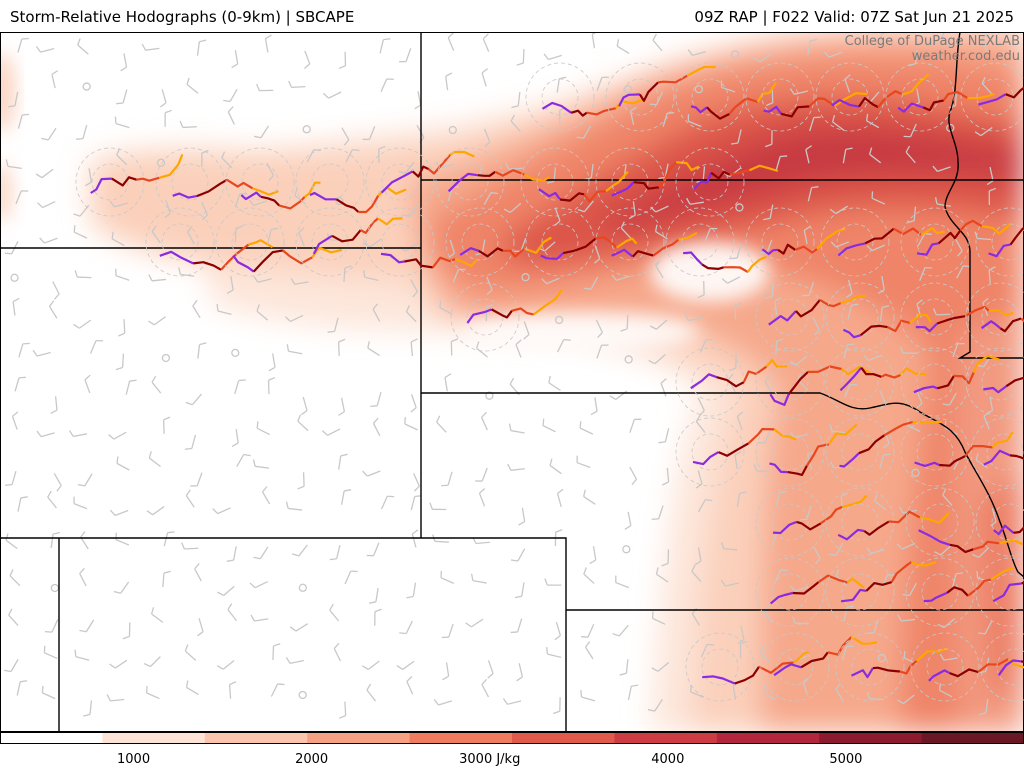 This screenshot has height=768, width=1024. What do you see at coordinates (615, 297) in the screenshot?
I see `cape-gap` at bounding box center [615, 297].